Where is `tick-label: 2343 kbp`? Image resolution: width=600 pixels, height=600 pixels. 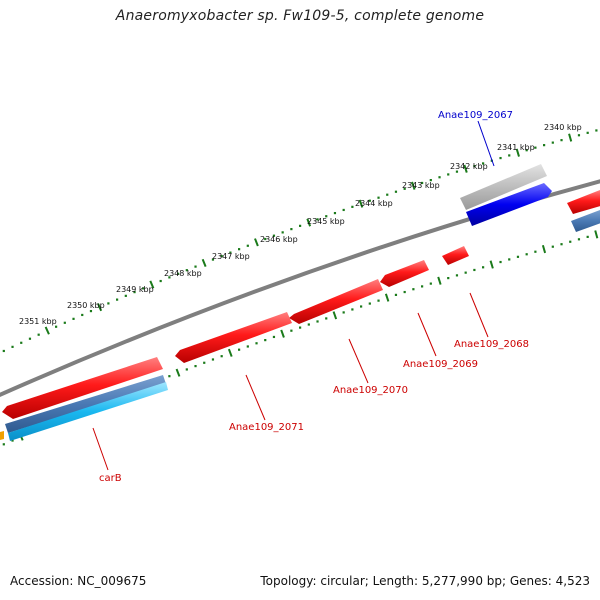
tick-label: 2343 kbp is located at coordinates (421, 185).